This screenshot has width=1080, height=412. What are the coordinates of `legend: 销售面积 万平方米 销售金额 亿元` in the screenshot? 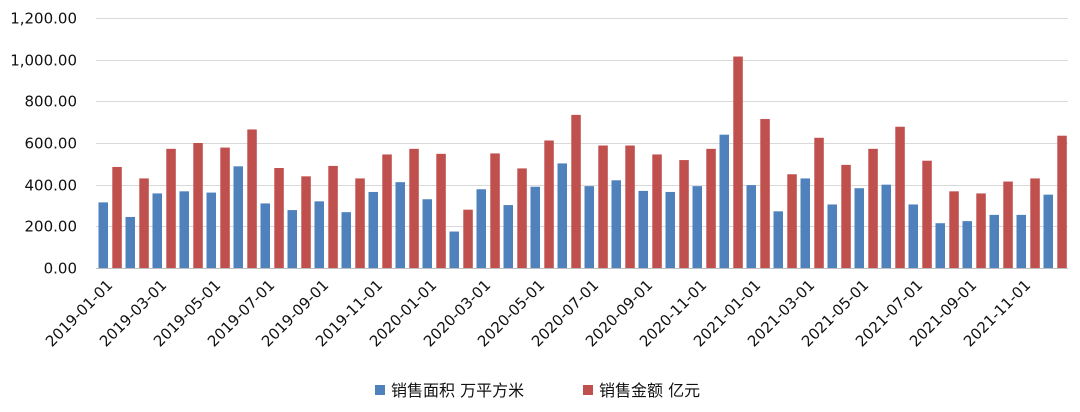 It's located at (537, 390).